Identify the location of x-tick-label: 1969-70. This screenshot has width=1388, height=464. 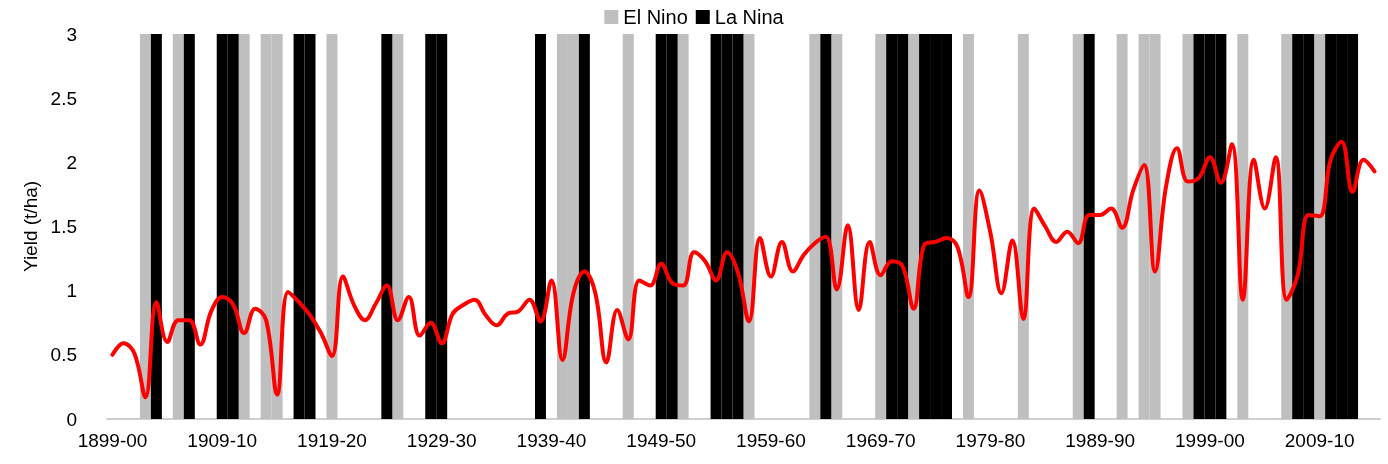
(880, 440).